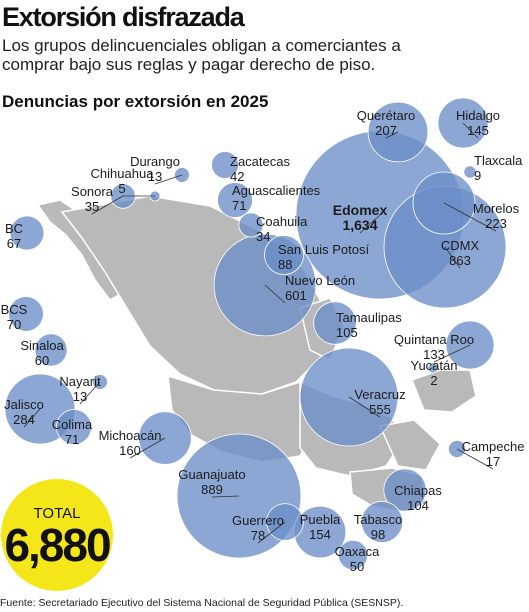 Image resolution: width=529 pixels, height=612 pixels. I want to click on state-value-chiapas: 104, so click(418, 505).